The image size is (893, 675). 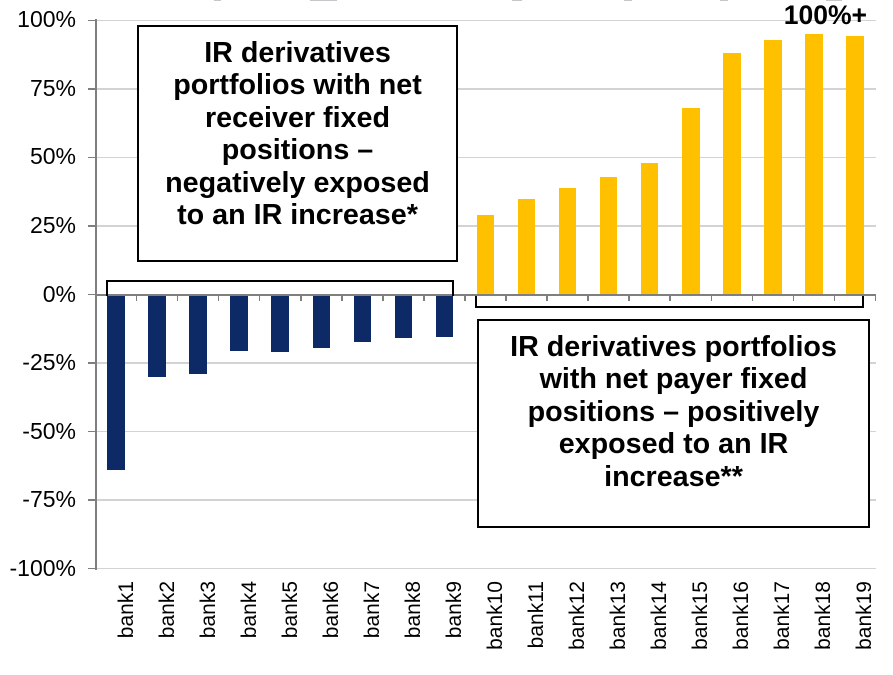 What do you see at coordinates (619, 615) in the screenshot?
I see `x-tick-label-bank13: bank13` at bounding box center [619, 615].